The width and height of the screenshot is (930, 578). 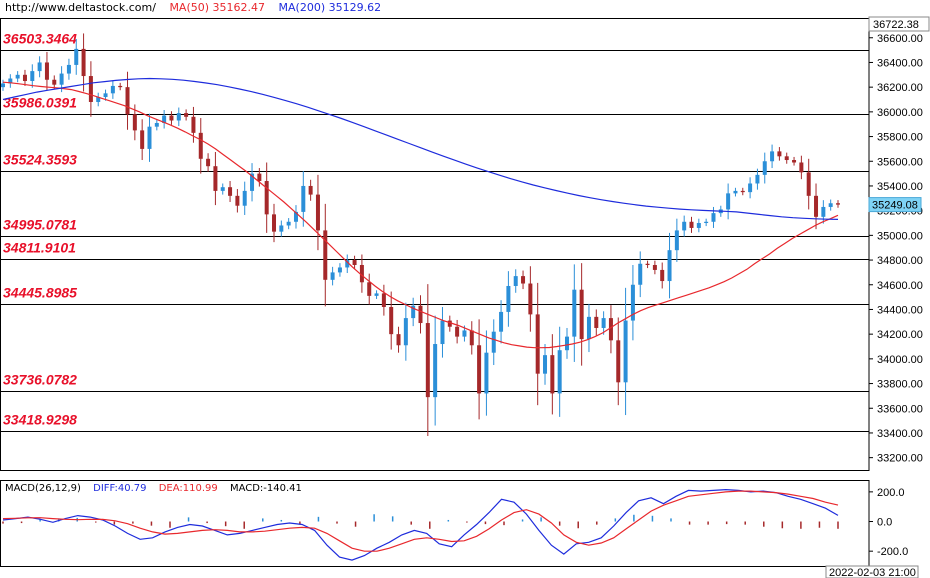 I want to click on price-axis-label: 34800.00, so click(x=900, y=261).